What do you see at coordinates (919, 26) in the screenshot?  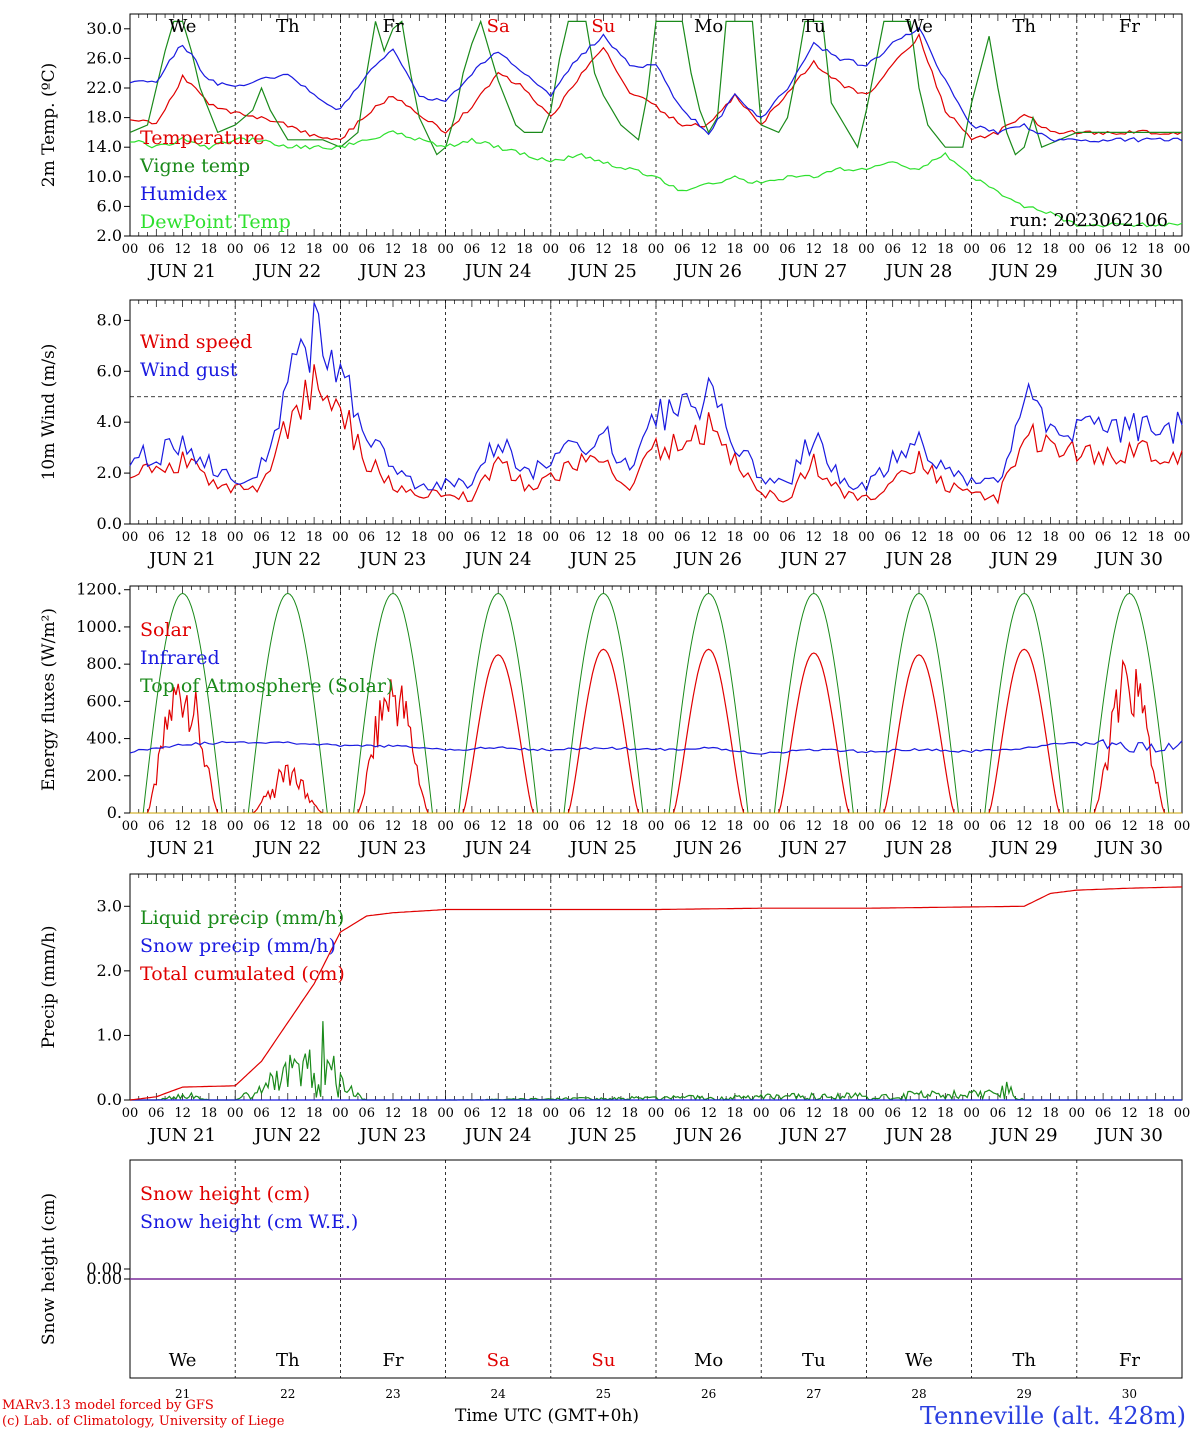 I see `weekday-label: We` at bounding box center [919, 26].